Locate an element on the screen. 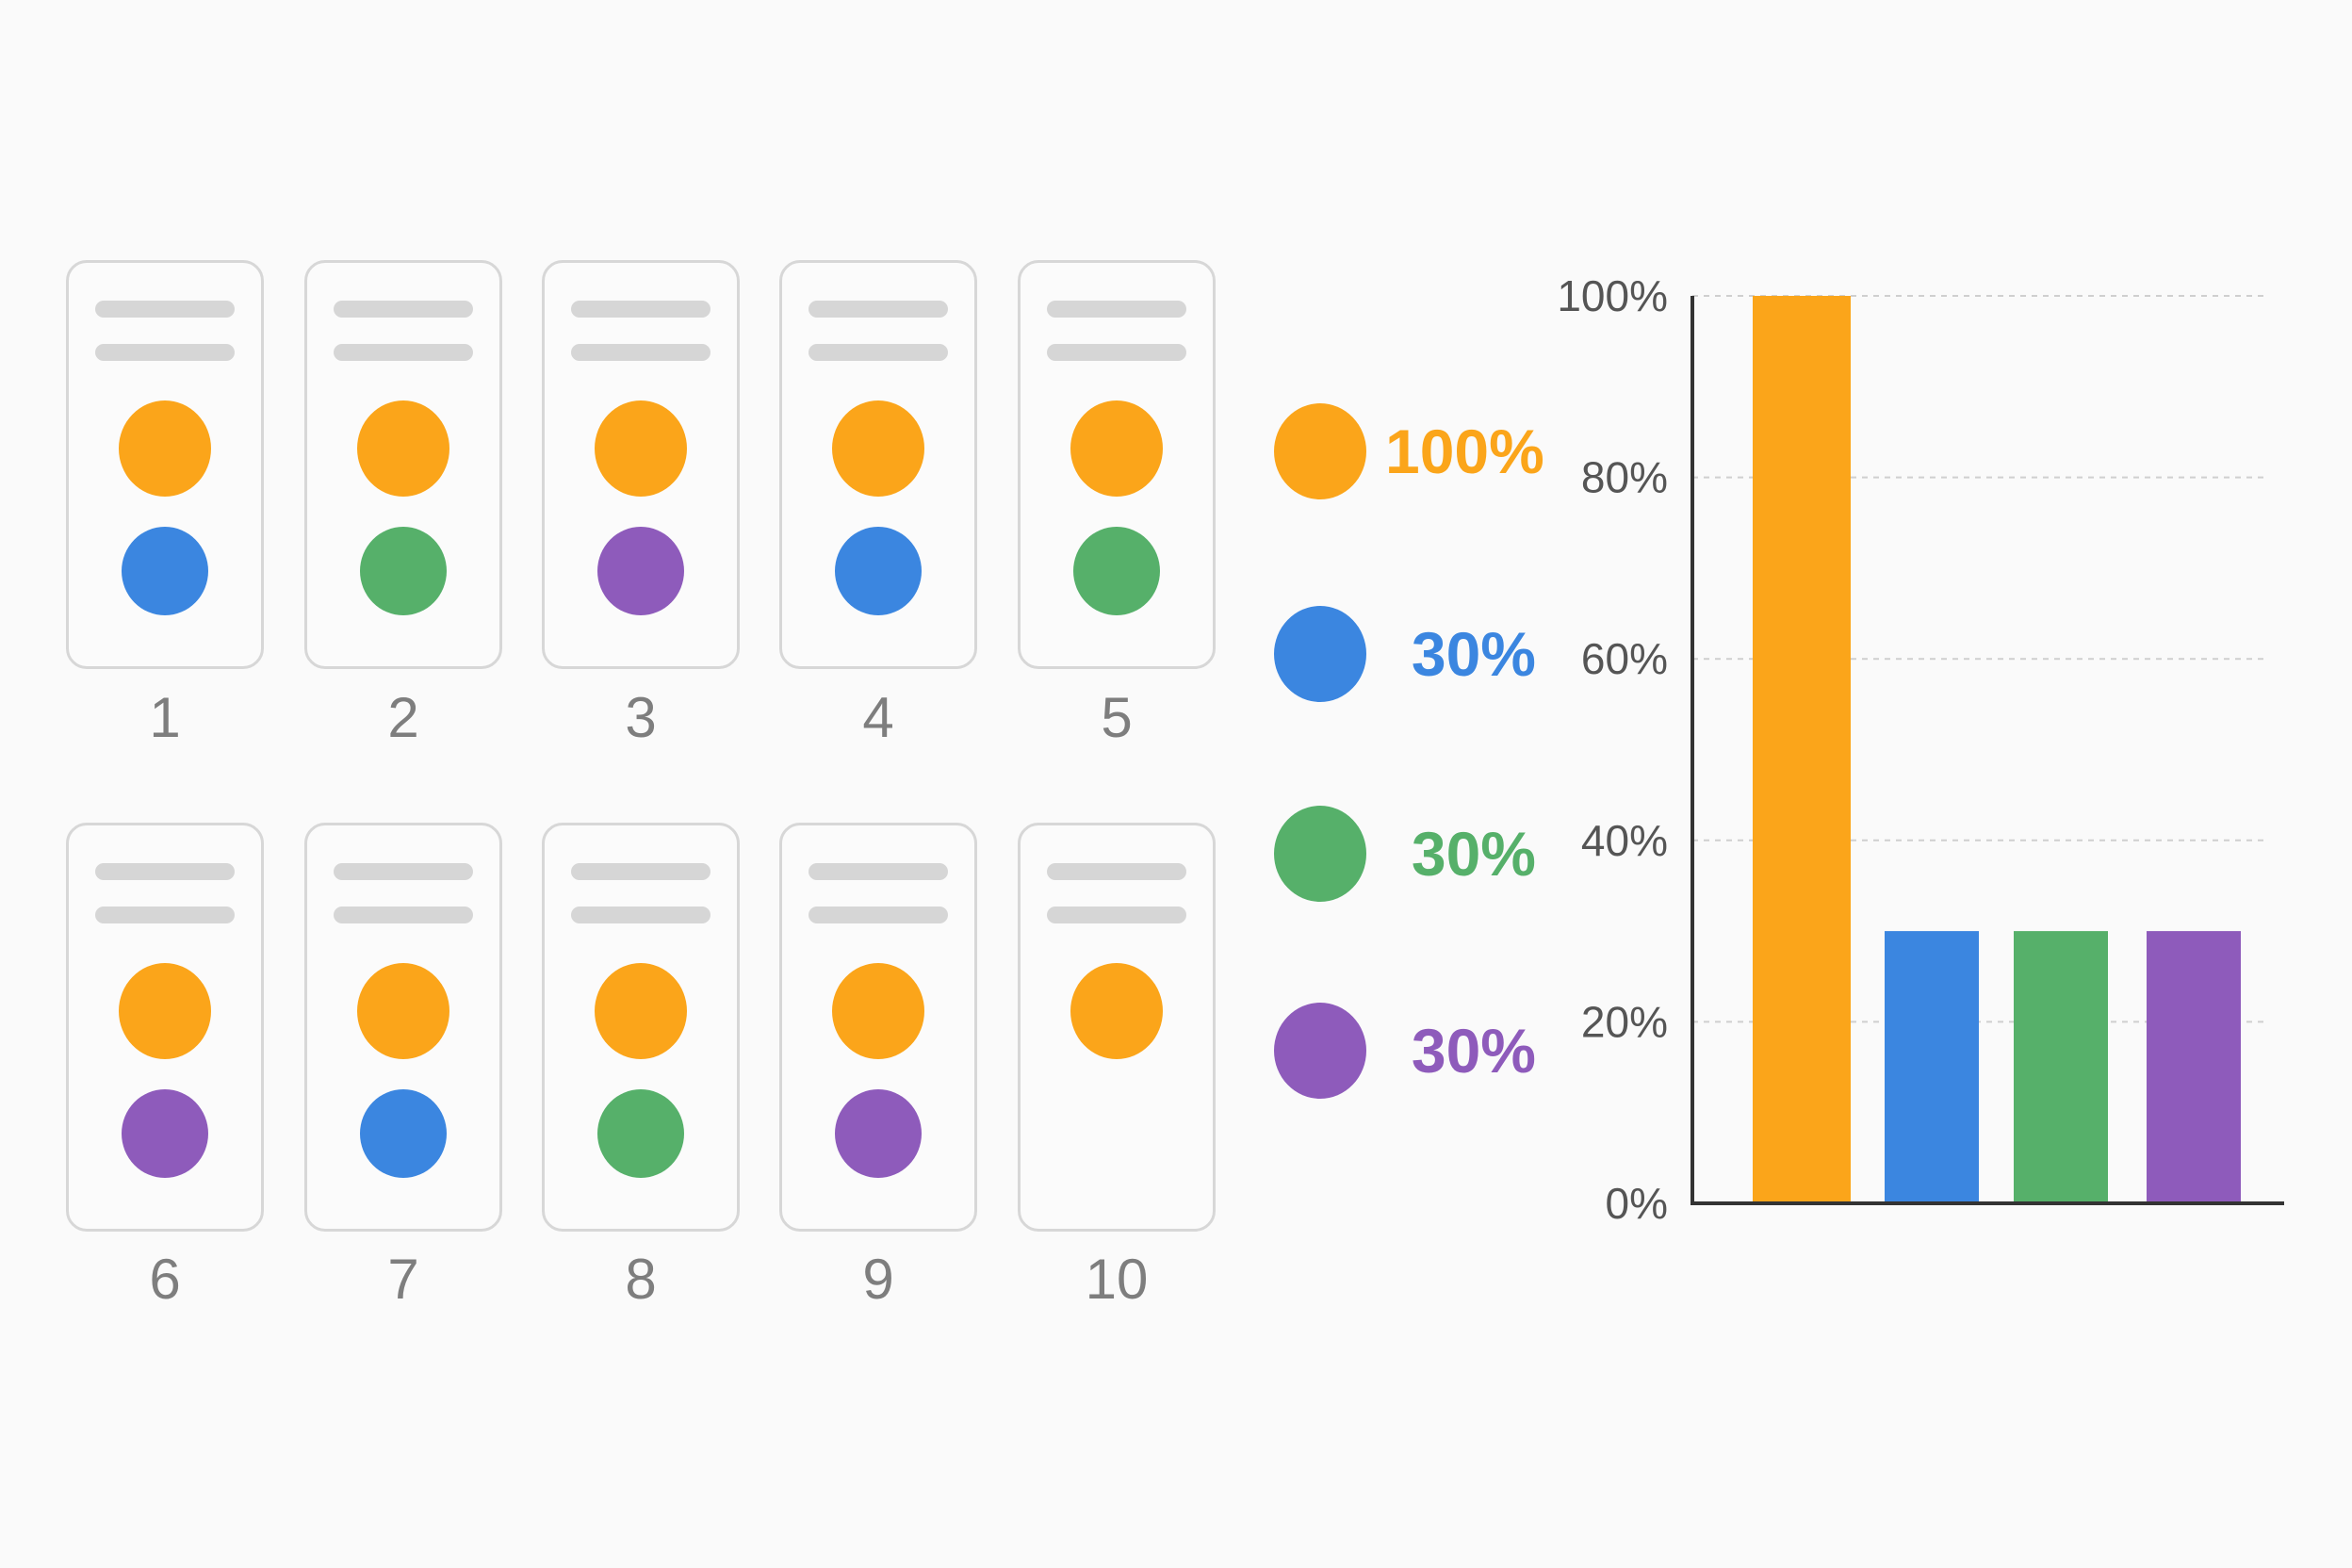 This screenshot has width=2352, height=1568. legend-blue-dot is located at coordinates (1320, 654).